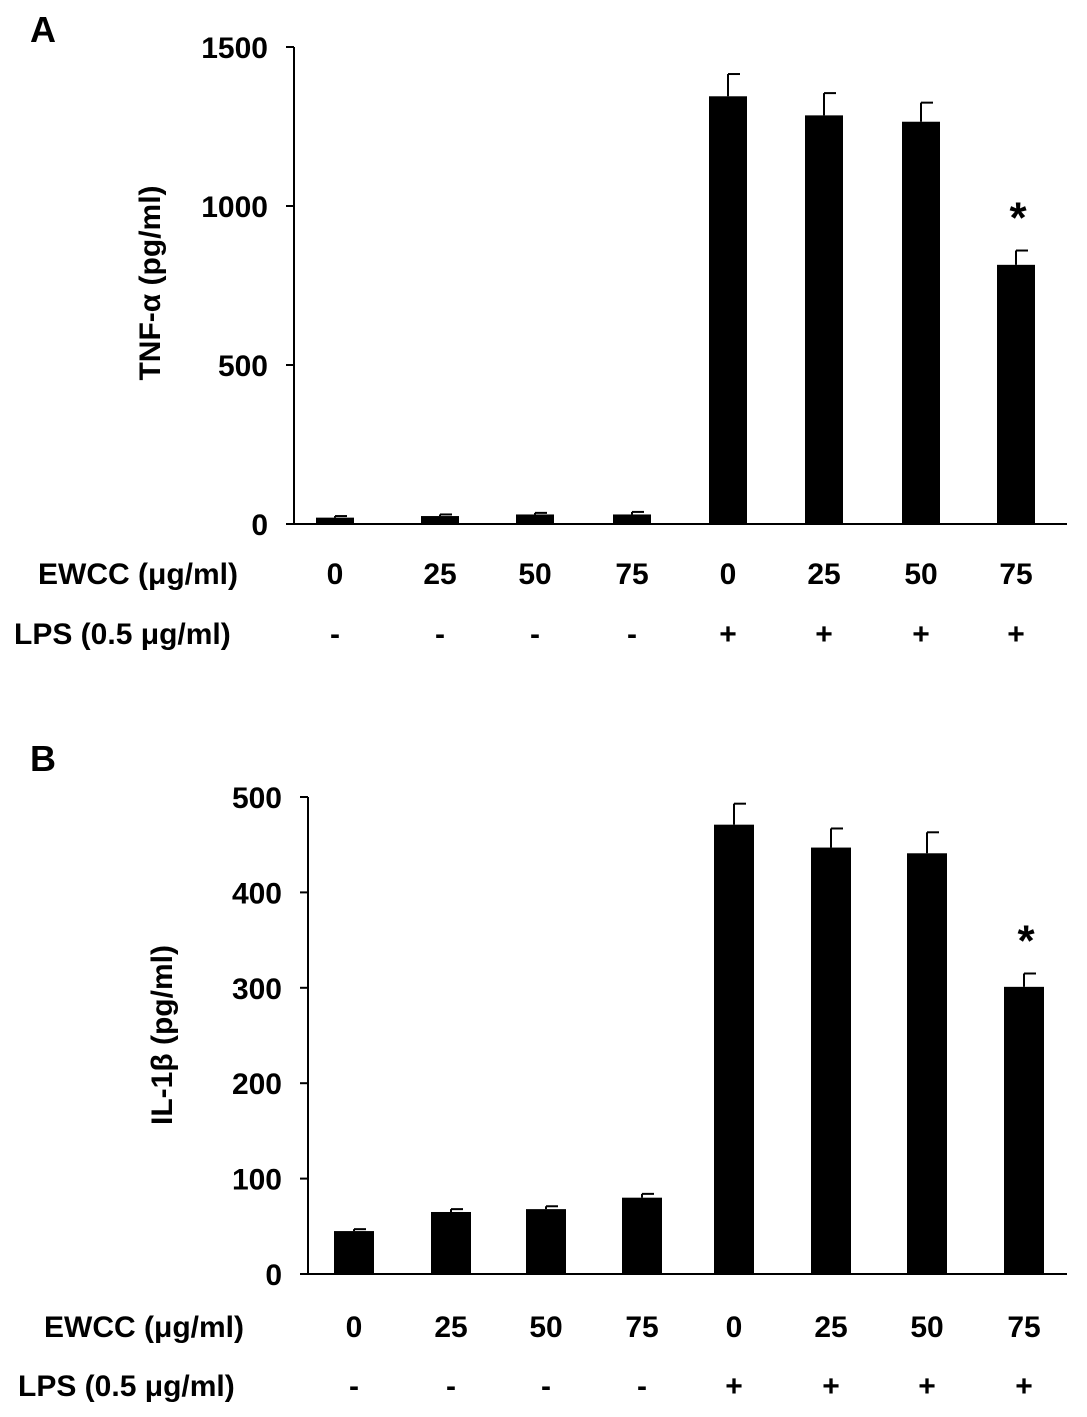 This screenshot has height=1417, width=1087. I want to click on panel-a-label: A, so click(43, 29).